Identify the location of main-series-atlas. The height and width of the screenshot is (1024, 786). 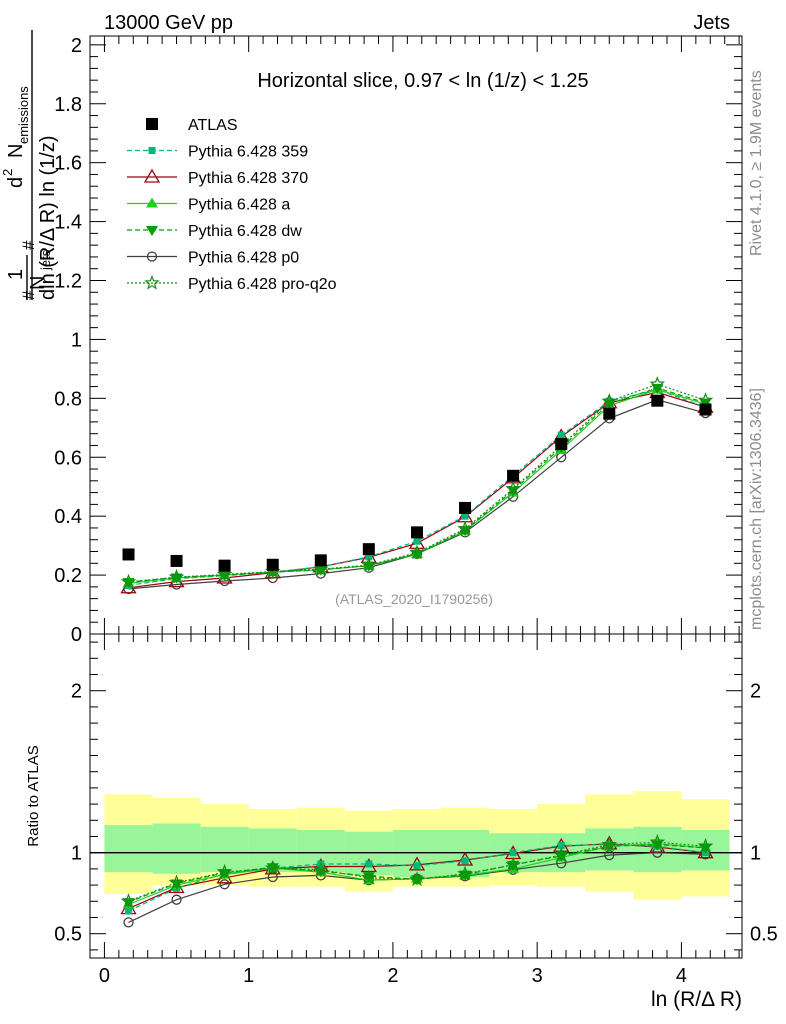
(417, 483).